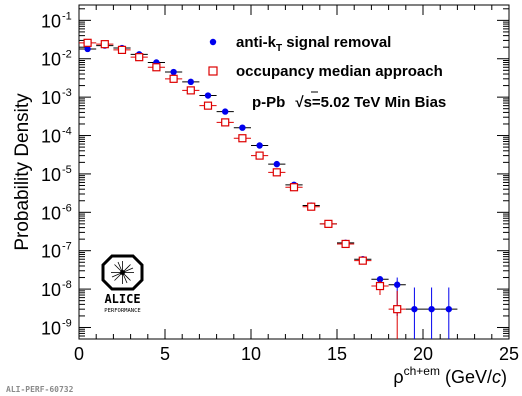 The width and height of the screenshot is (522, 396). I want to click on y-tick-exponent: -2, so click(67, 55).